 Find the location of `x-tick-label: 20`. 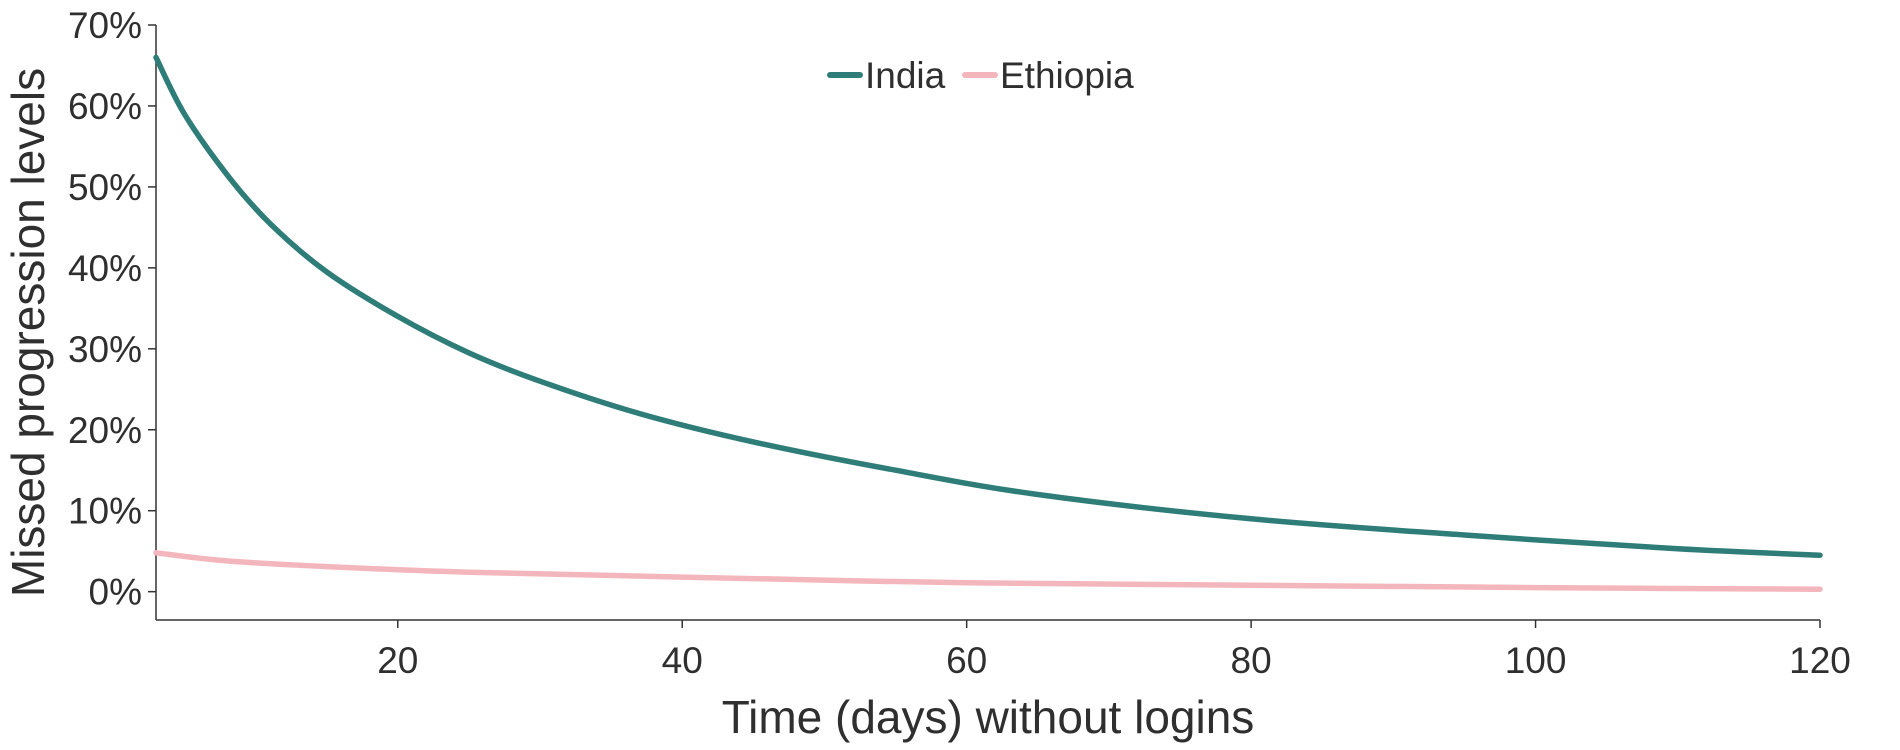

x-tick-label: 20 is located at coordinates (397, 660).